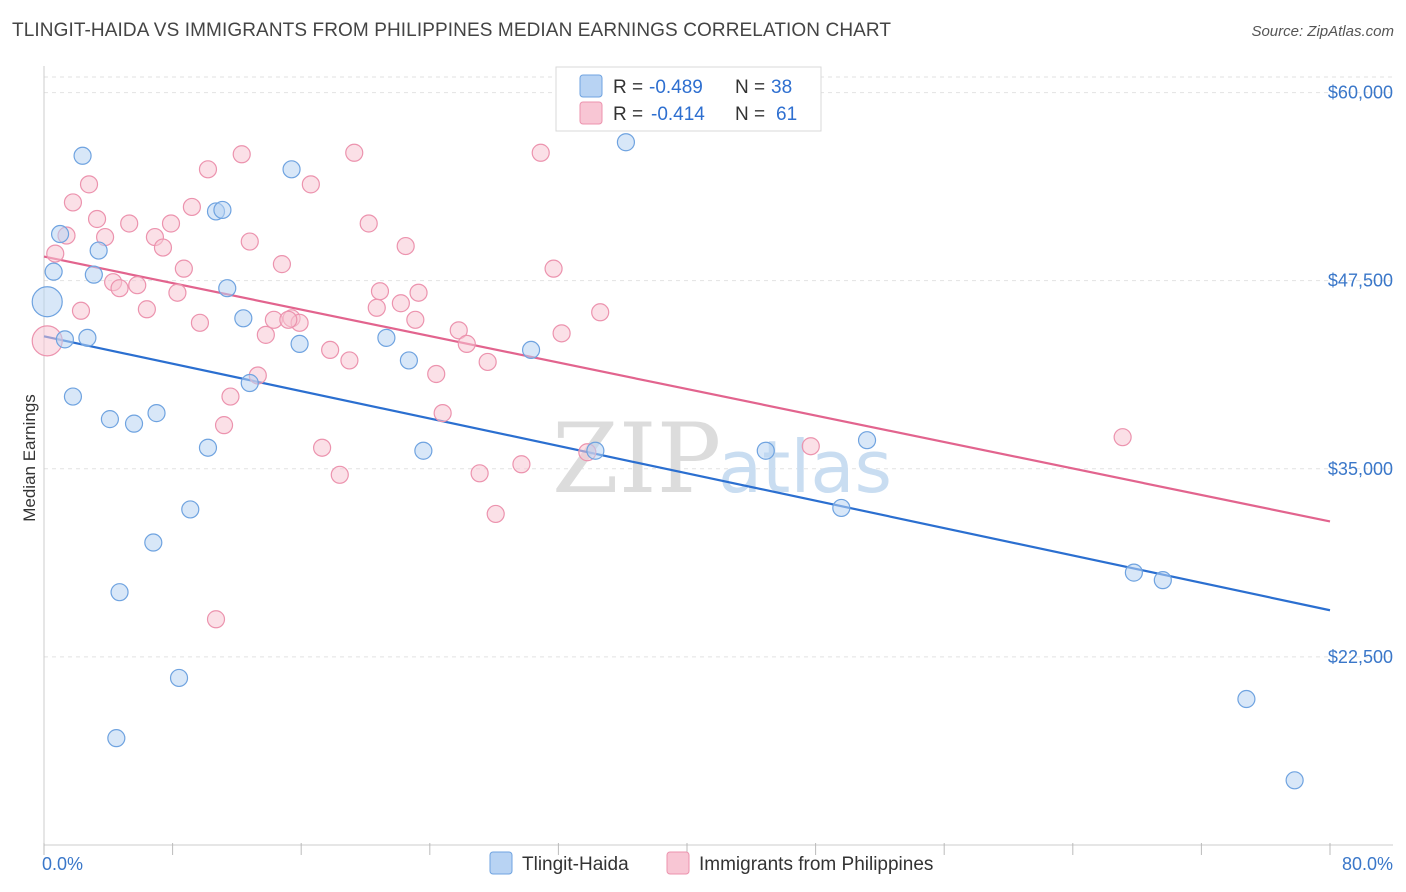  Describe the element at coordinates (1367, 864) in the screenshot. I see `x-tick-label-max: 80.0%` at that location.